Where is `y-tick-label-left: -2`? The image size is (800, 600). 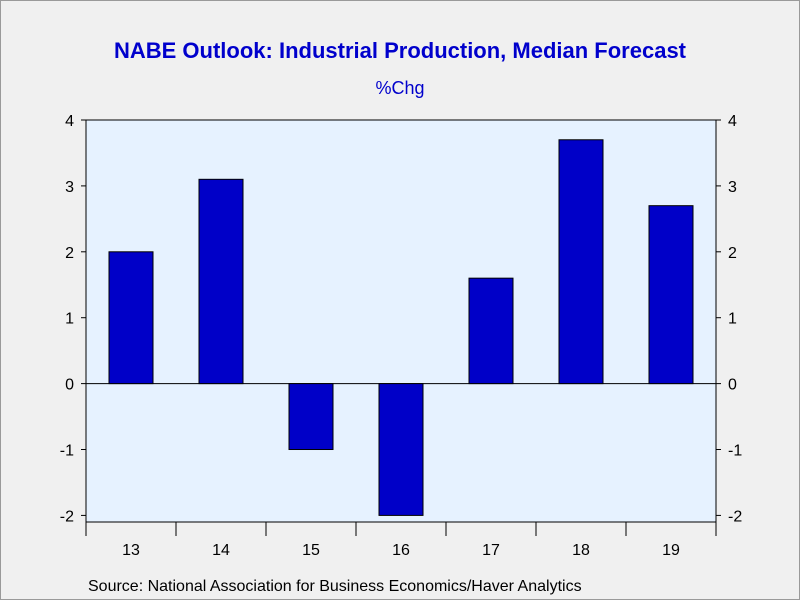 y-tick-label-left: -2 is located at coordinates (67, 516).